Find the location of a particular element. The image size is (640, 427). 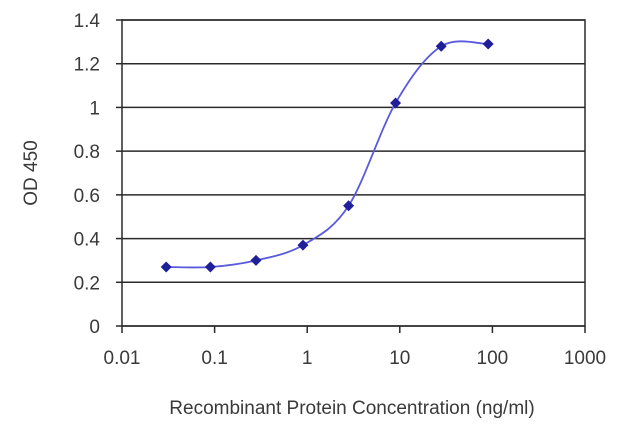

y-tick-label: 0.6 is located at coordinates (87, 196).